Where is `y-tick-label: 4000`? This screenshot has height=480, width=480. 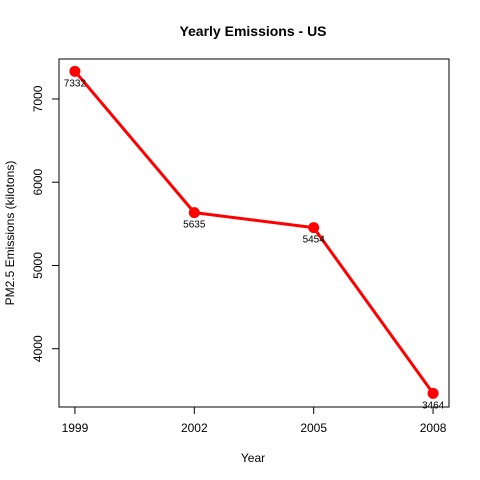 y-tick-label: 4000 is located at coordinates (38, 348).